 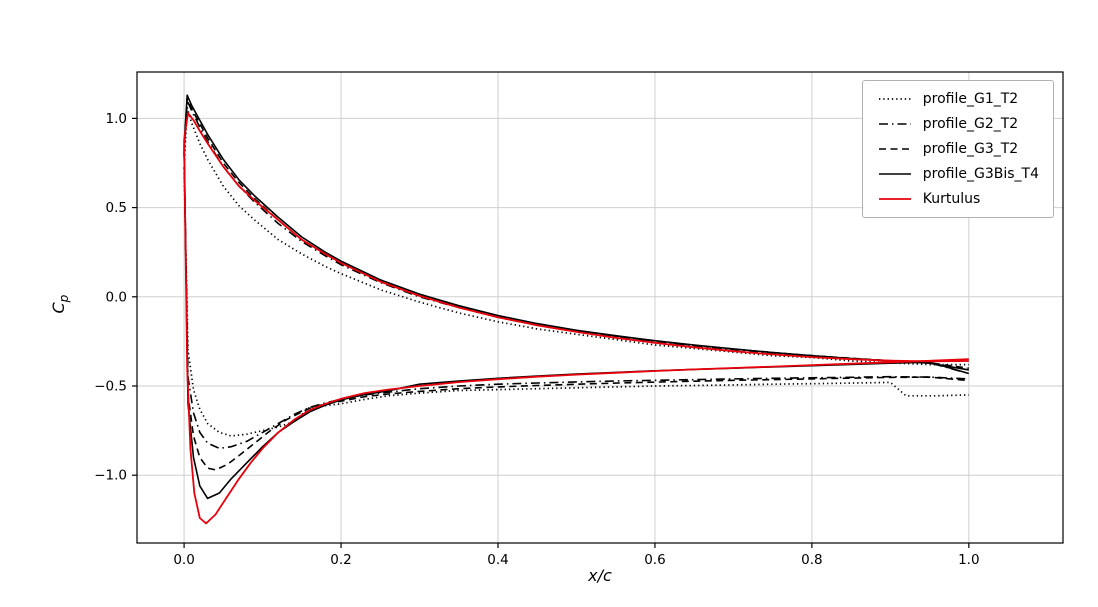 I want to click on x-tick-label: 0.2, so click(x=340, y=560).